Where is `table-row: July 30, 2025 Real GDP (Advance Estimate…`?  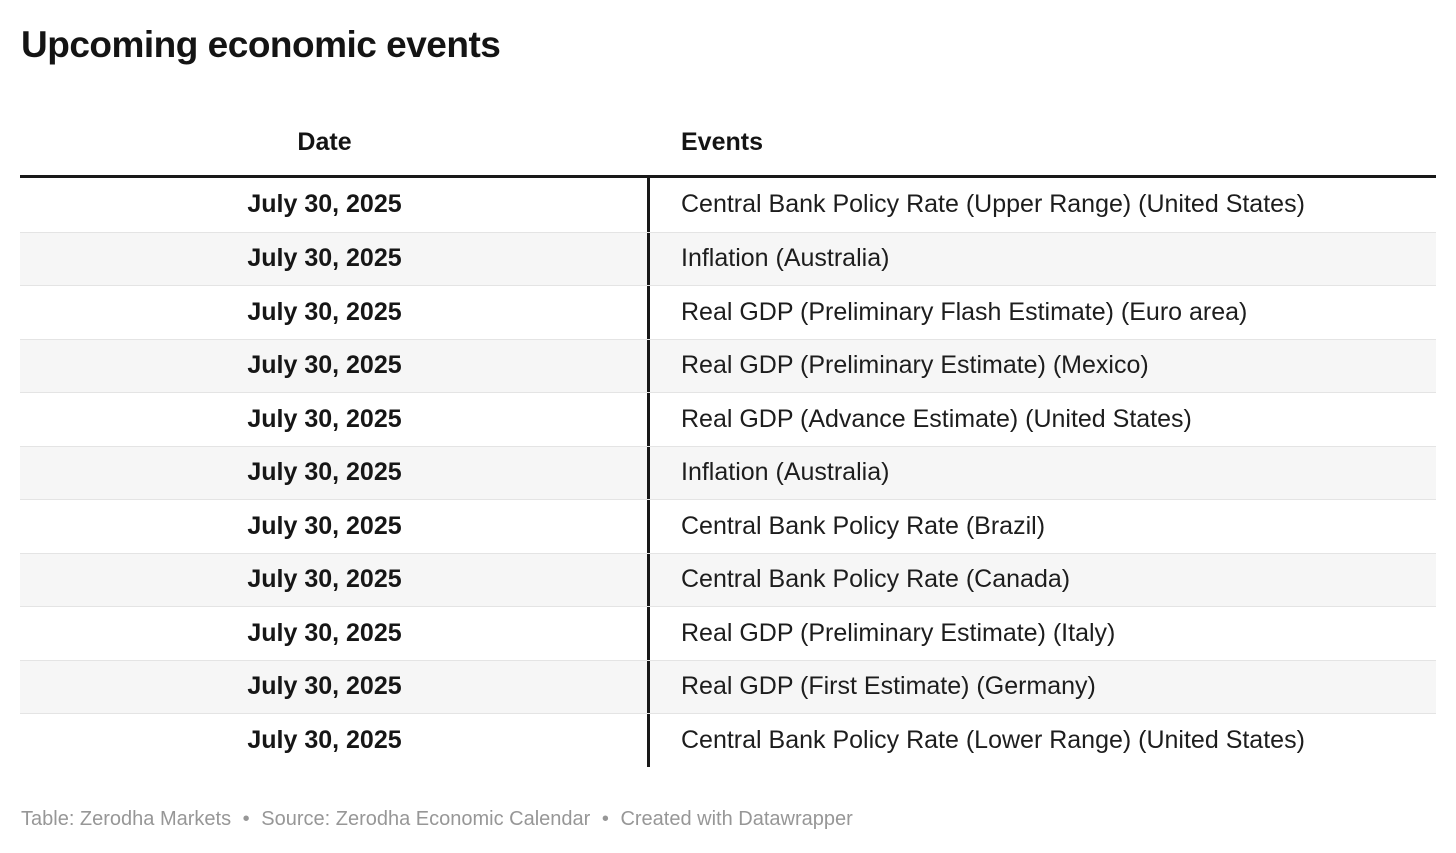 table-row: July 30, 2025 Real GDP (Advance Estimate… is located at coordinates (728, 419).